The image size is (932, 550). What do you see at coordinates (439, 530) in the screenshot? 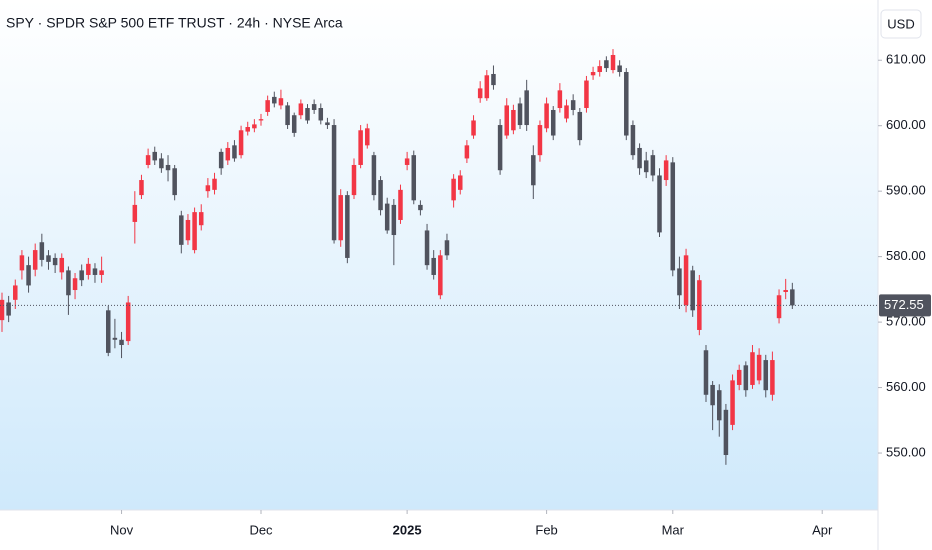
I see `time-axis-panel` at bounding box center [439, 530].